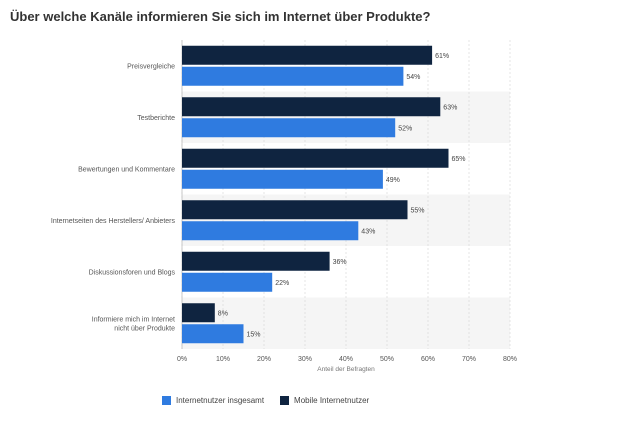 The image size is (633, 434). Describe the element at coordinates (254, 334) in the screenshot. I see `data-label: 15%` at that location.